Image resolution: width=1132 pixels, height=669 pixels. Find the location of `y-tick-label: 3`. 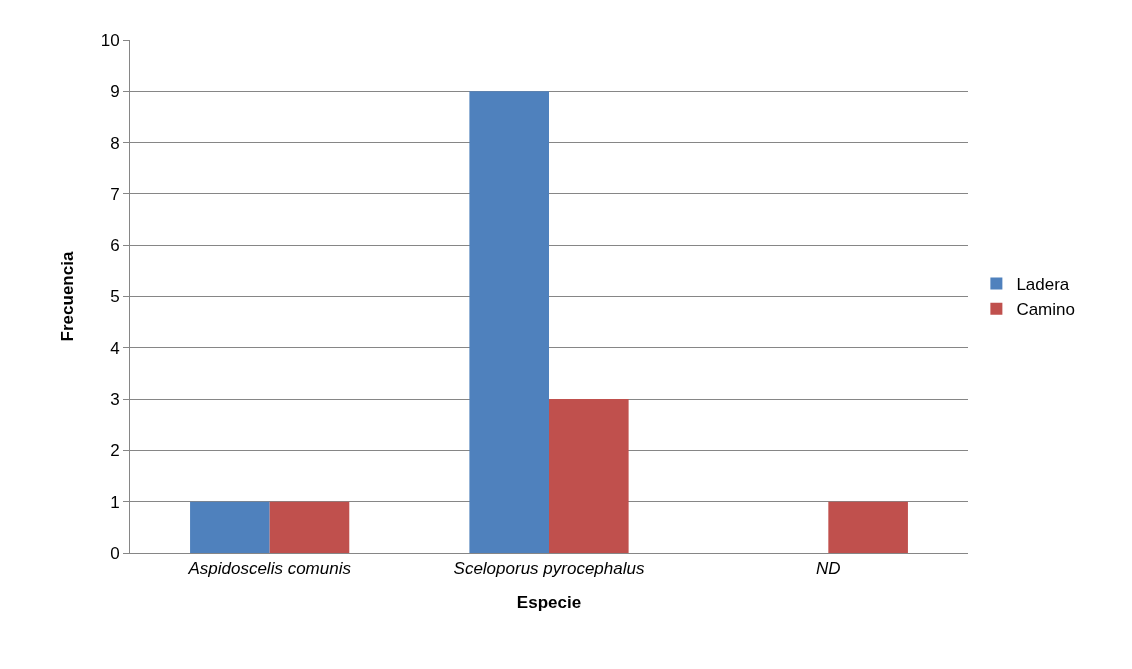

y-tick-label: 3 is located at coordinates (115, 400).